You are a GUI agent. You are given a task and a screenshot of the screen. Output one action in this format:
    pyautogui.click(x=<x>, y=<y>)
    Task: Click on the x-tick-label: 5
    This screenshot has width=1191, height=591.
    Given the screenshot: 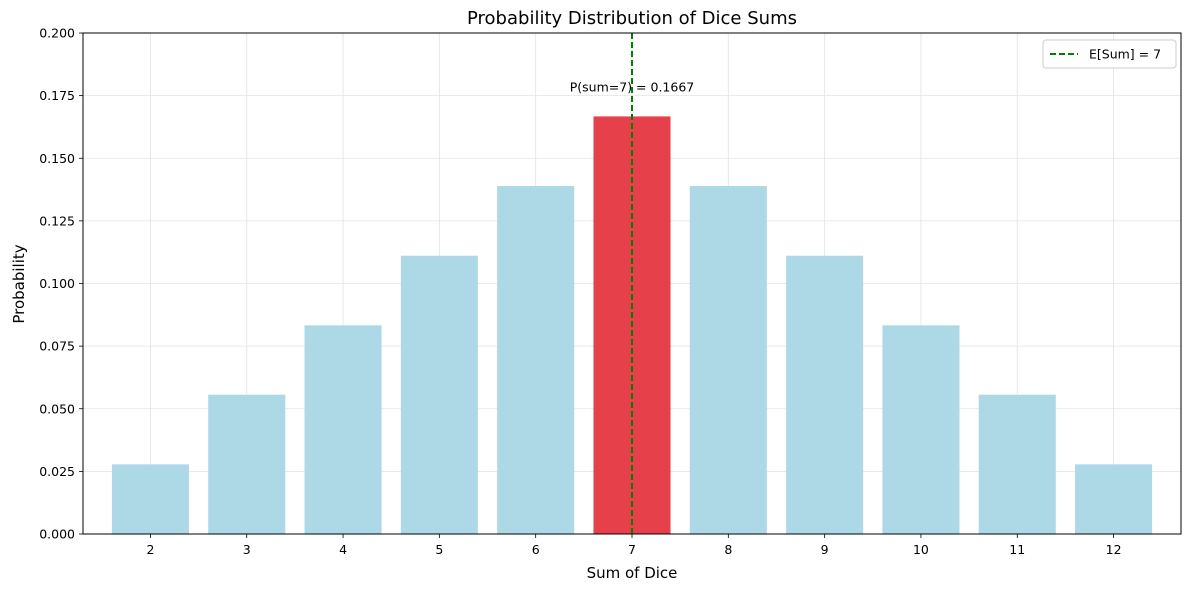 What is the action you would take?
    pyautogui.click(x=439, y=549)
    